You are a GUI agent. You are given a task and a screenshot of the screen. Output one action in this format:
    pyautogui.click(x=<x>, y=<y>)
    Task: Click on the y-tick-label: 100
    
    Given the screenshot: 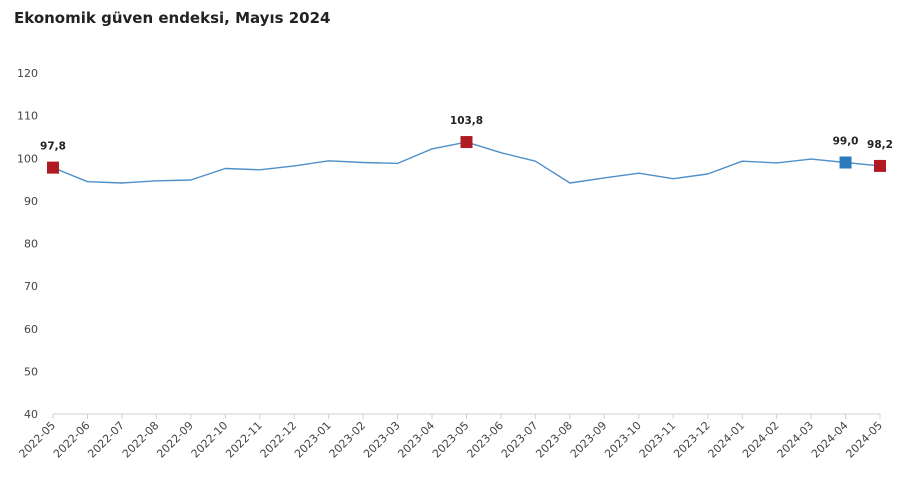 What is the action you would take?
    pyautogui.click(x=27, y=158)
    